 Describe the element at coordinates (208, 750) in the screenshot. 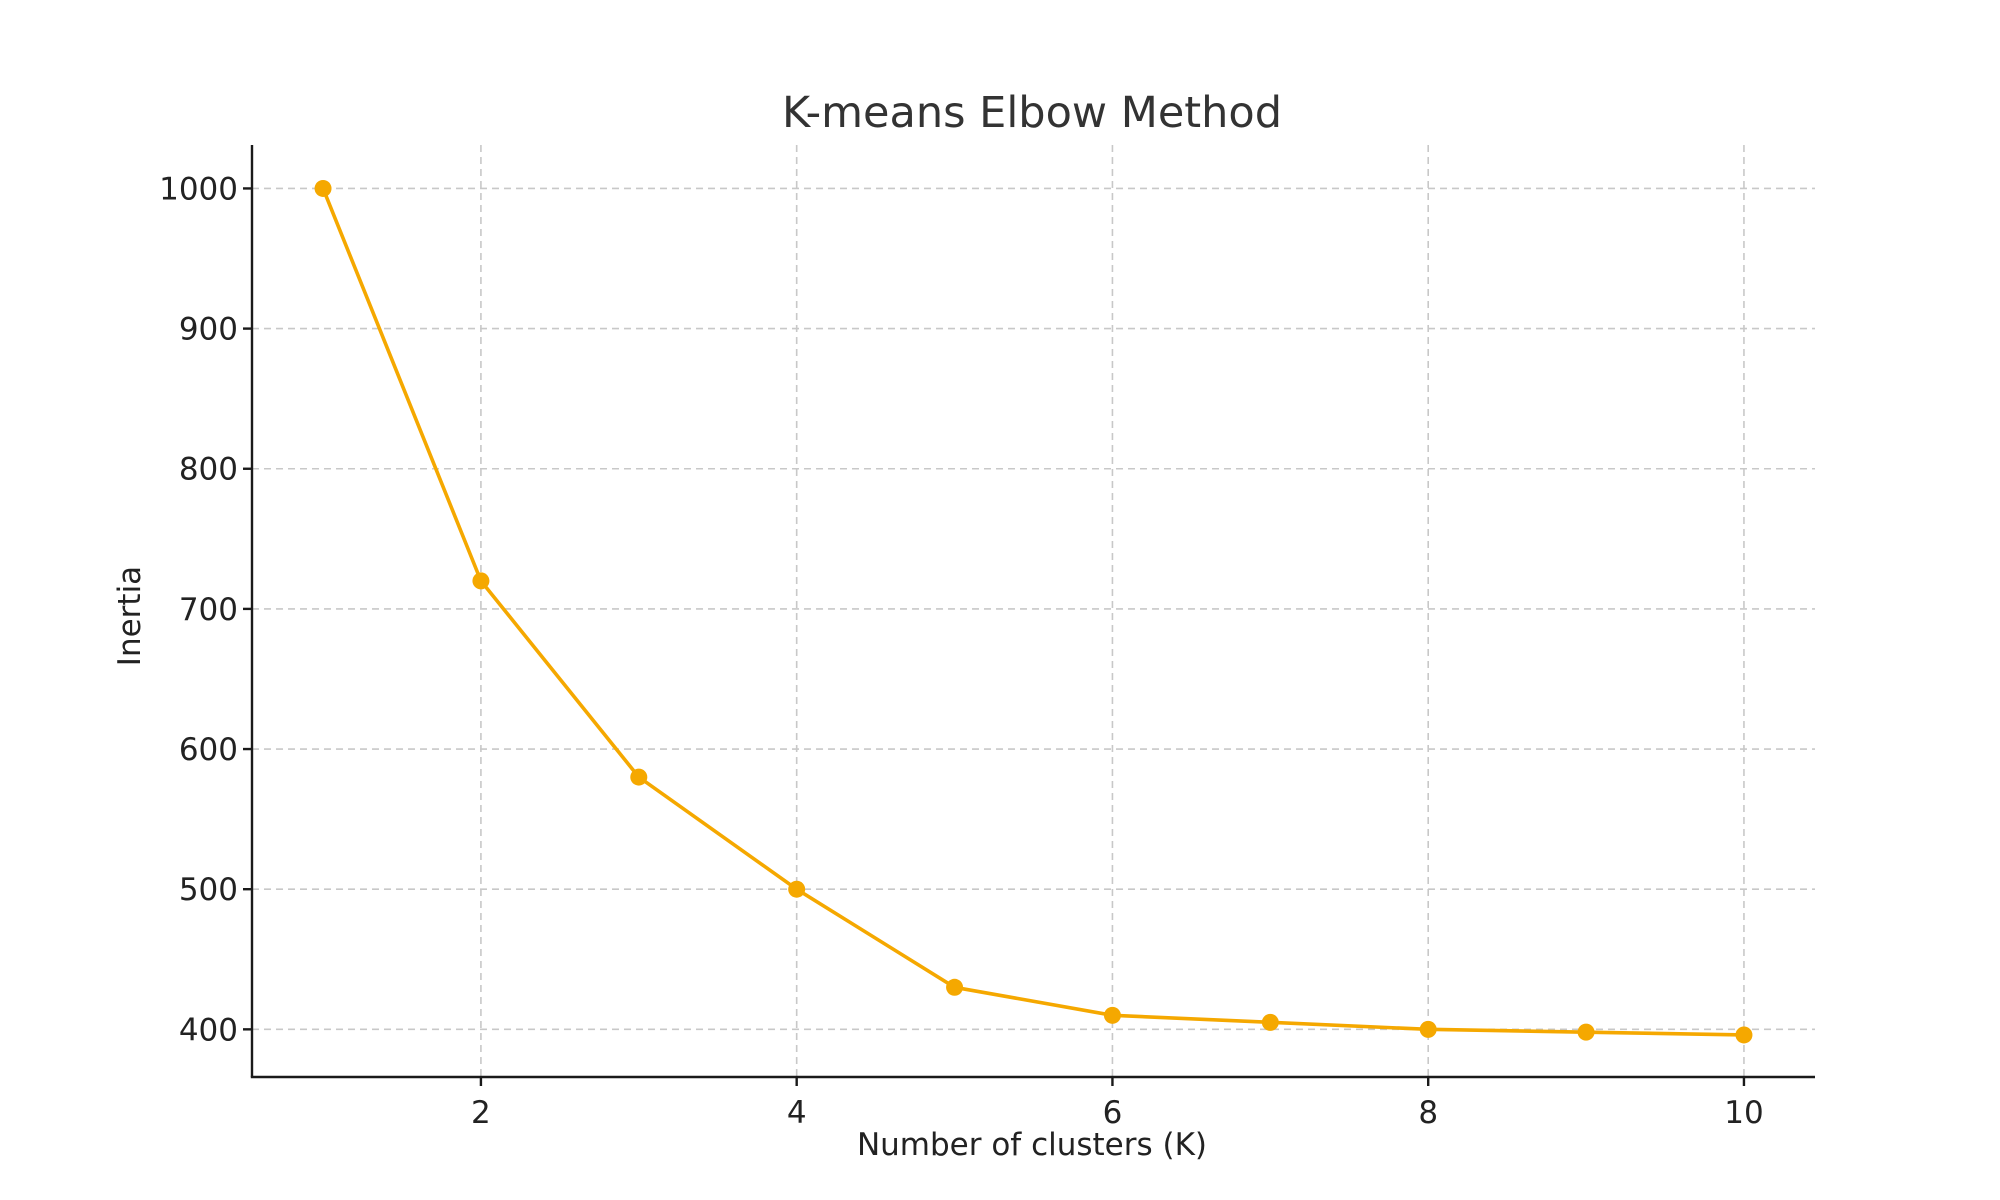

I see `y-tick-label: 600` at that location.